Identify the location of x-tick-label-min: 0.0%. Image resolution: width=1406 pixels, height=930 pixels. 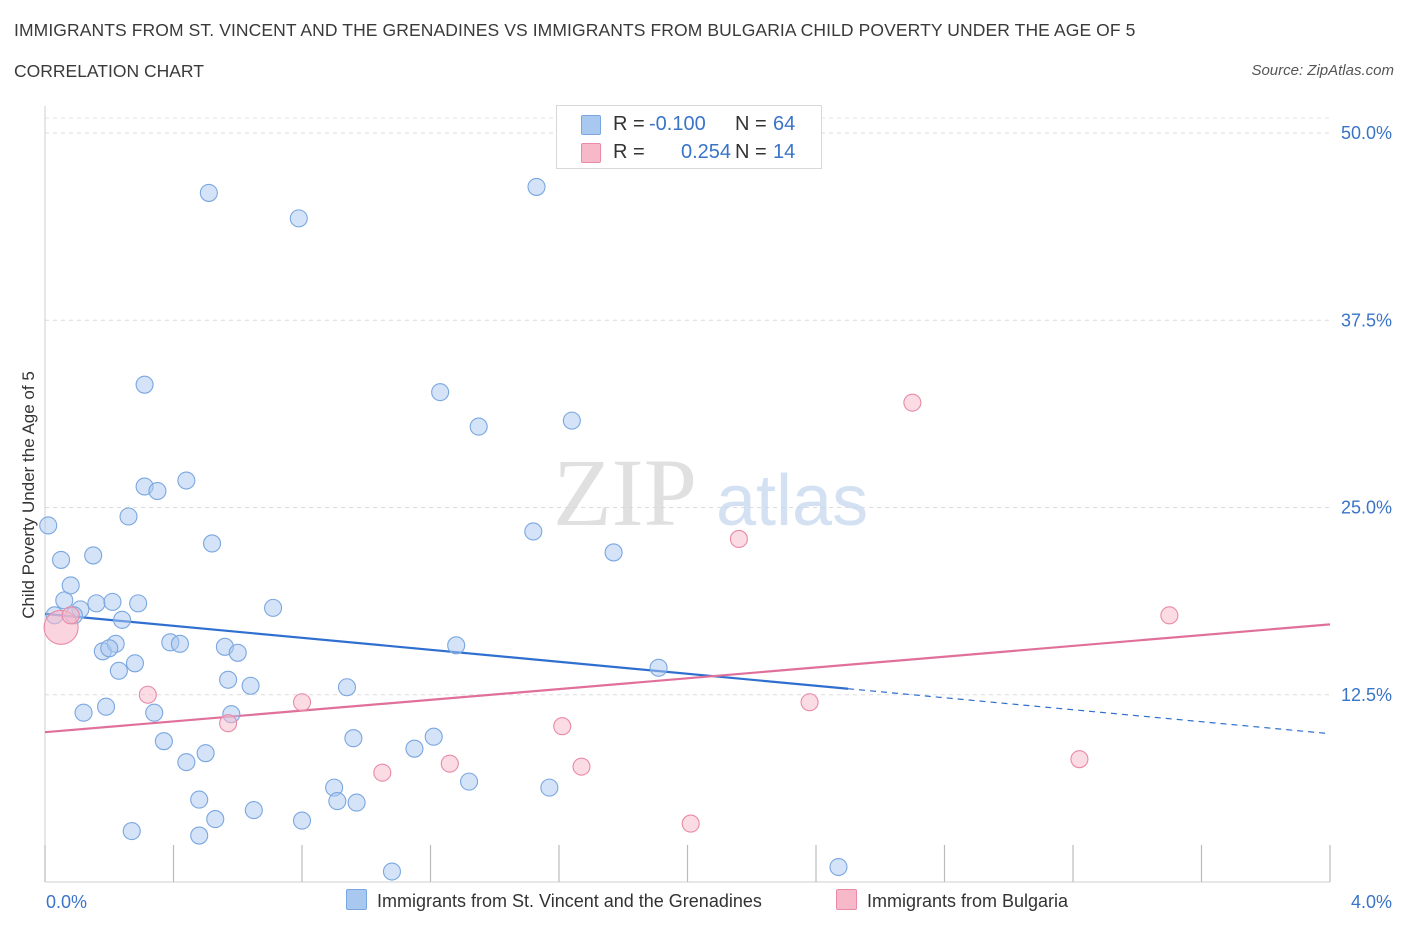
(66, 902).